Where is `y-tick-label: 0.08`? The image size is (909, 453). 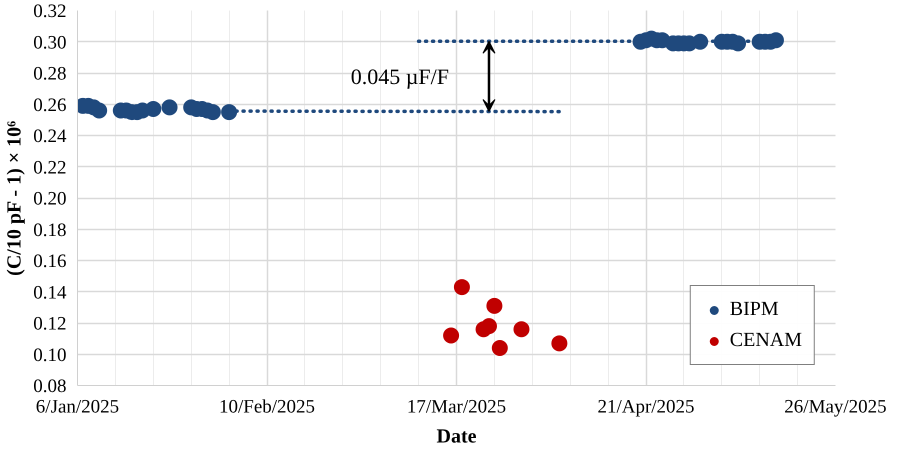 y-tick-label: 0.08 is located at coordinates (49, 386).